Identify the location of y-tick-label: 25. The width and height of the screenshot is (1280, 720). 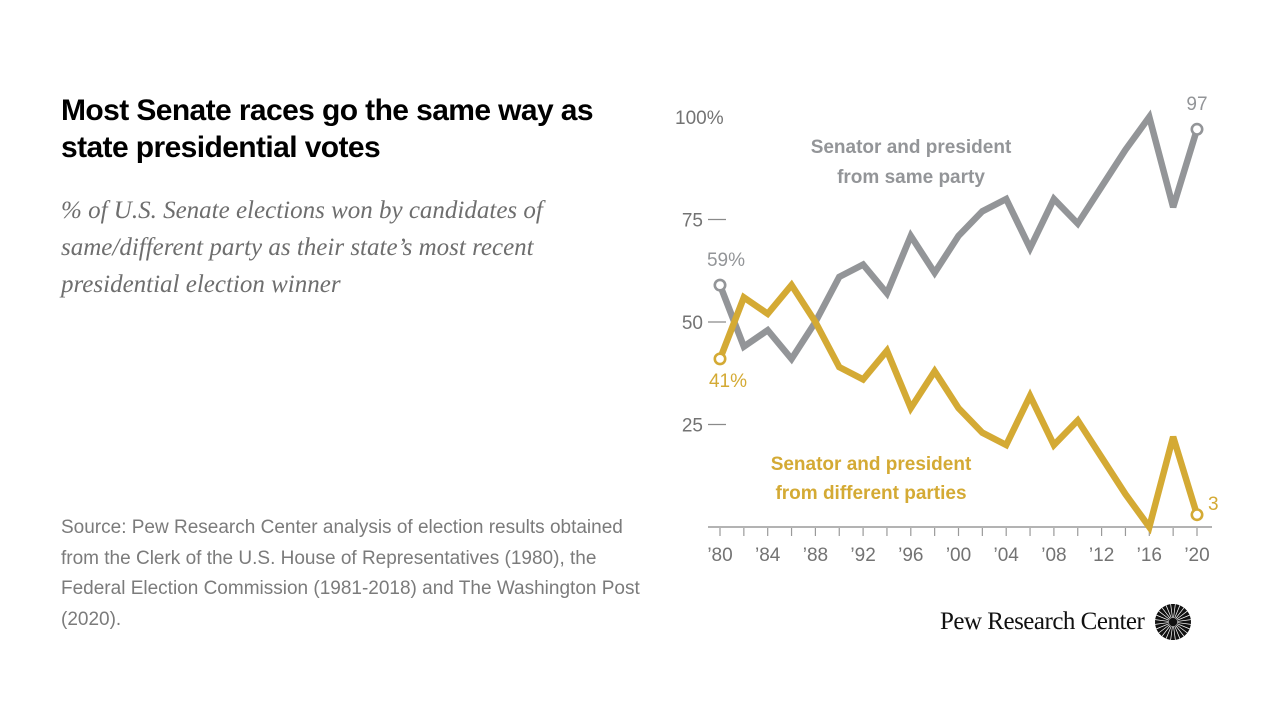
(692, 426).